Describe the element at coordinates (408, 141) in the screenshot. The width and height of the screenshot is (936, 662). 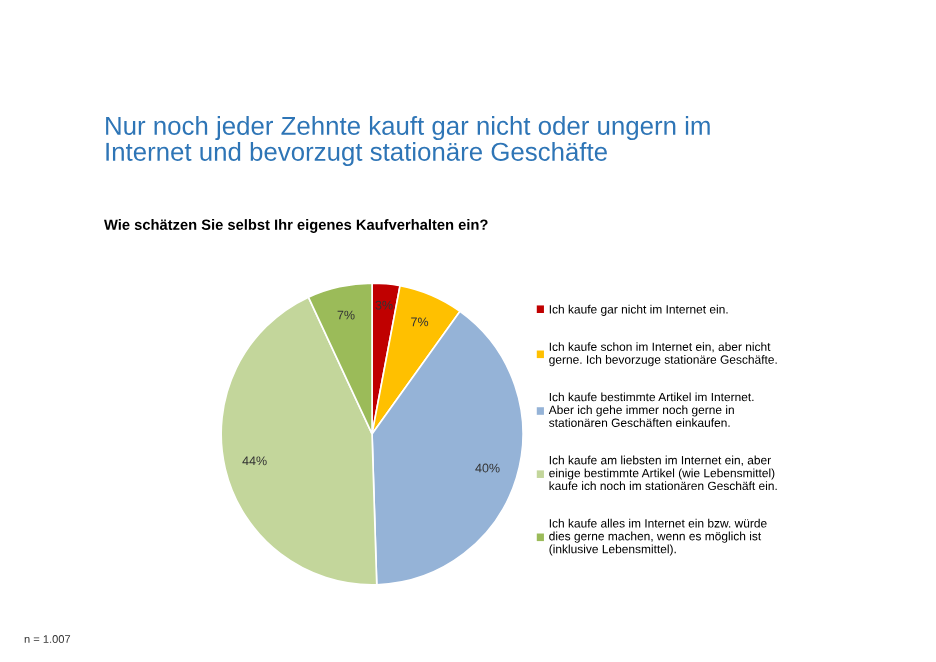
I see `chart-title: Nur noch jeder Zehnte kauft gar nicht oder ungern im Internet und bevorzugt stationäre Geschäfte` at that location.